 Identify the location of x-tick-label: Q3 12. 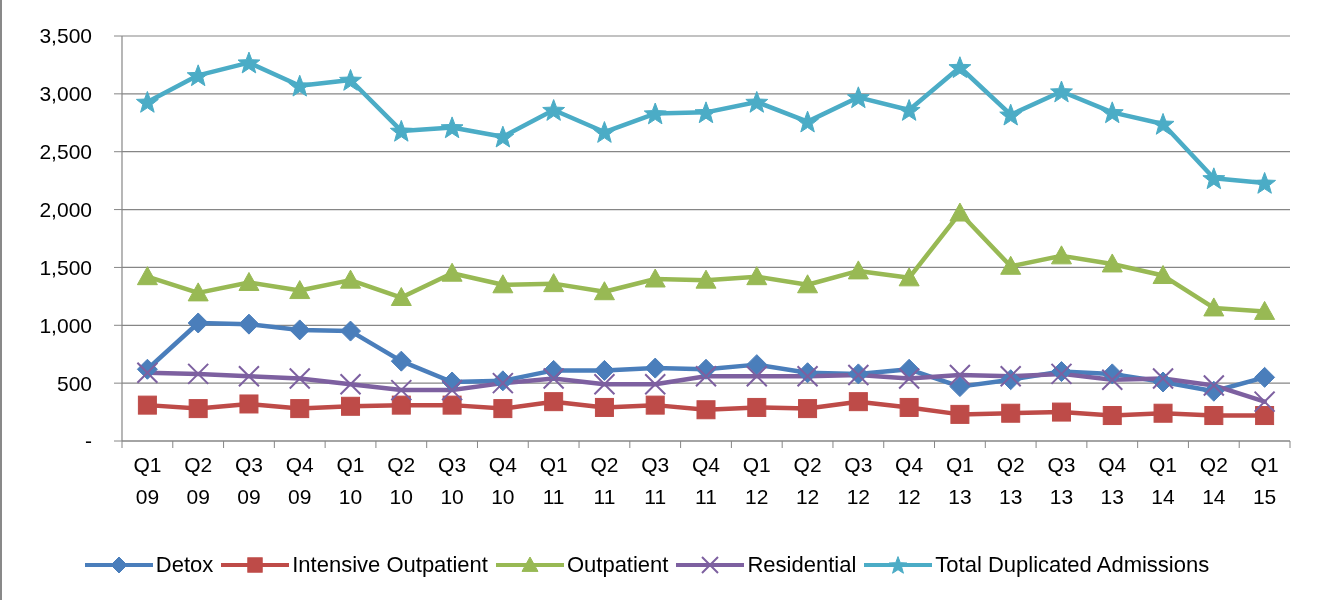
(858, 480).